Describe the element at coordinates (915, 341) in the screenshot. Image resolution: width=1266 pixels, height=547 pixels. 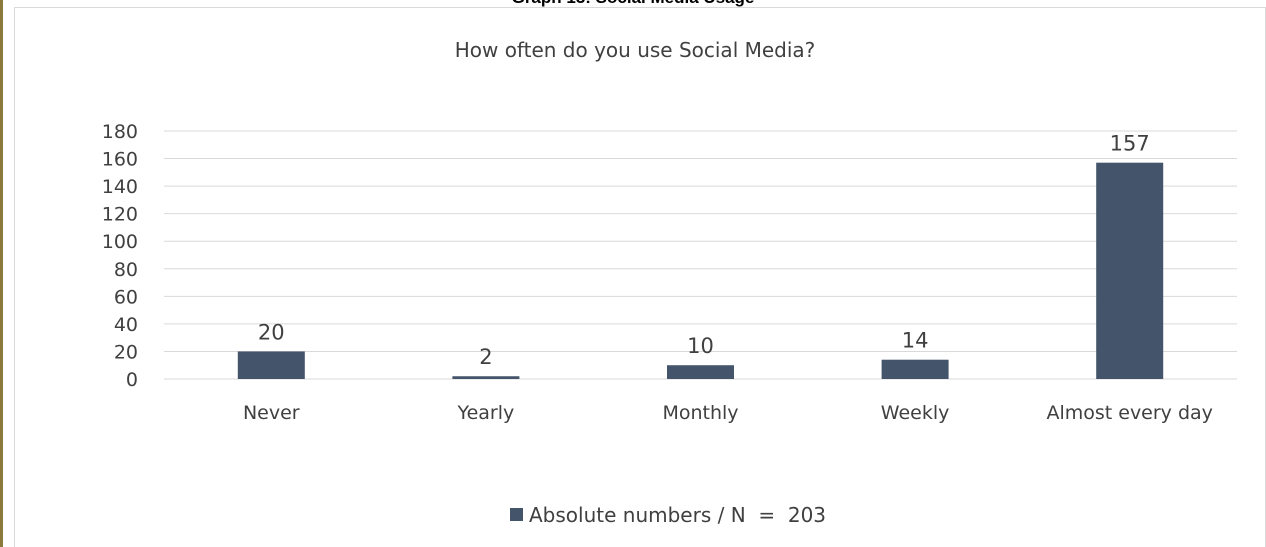
I see `bar-value-label: 14` at that location.